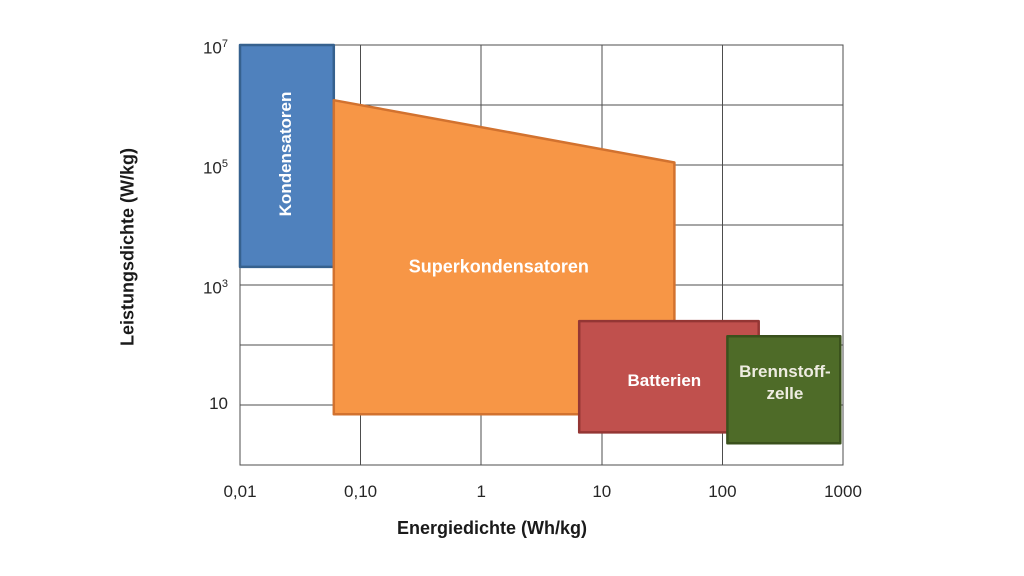 This screenshot has height=576, width=1024. What do you see at coordinates (722, 491) in the screenshot?
I see `x-tick-label: 100` at bounding box center [722, 491].